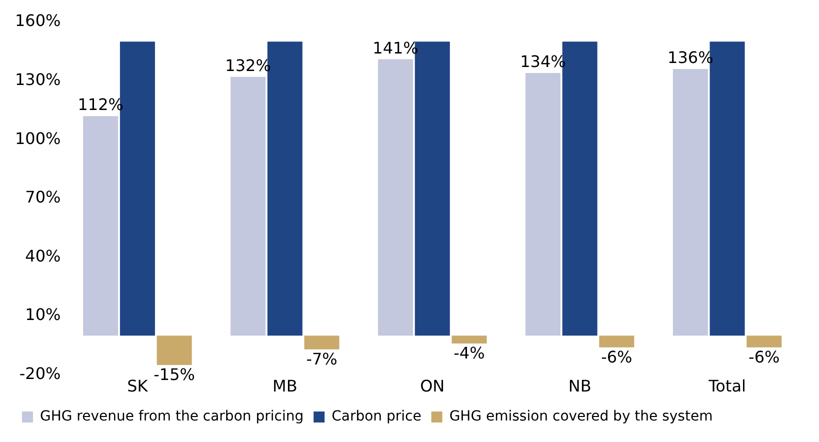 The height and width of the screenshot is (442, 819). I want to click on x-tick-label: NB, so click(580, 386).